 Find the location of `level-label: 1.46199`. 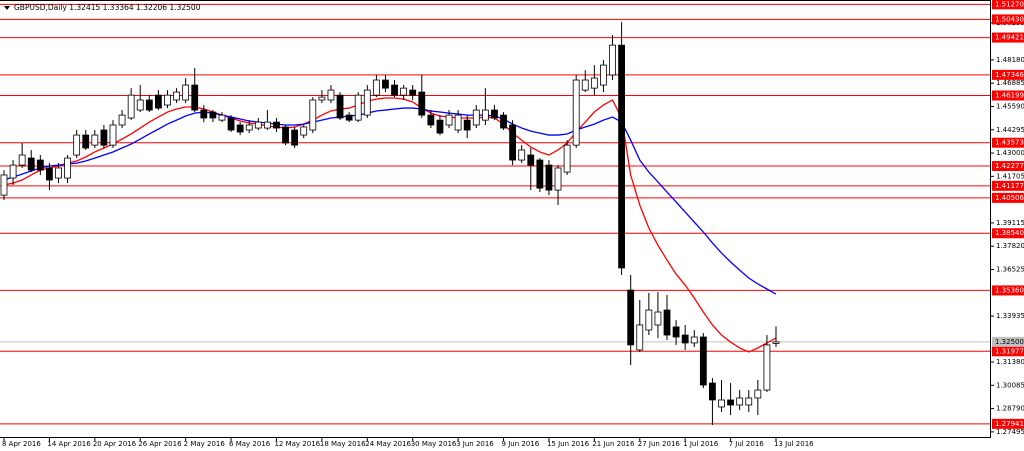

level-label: 1.46199 is located at coordinates (1009, 96).